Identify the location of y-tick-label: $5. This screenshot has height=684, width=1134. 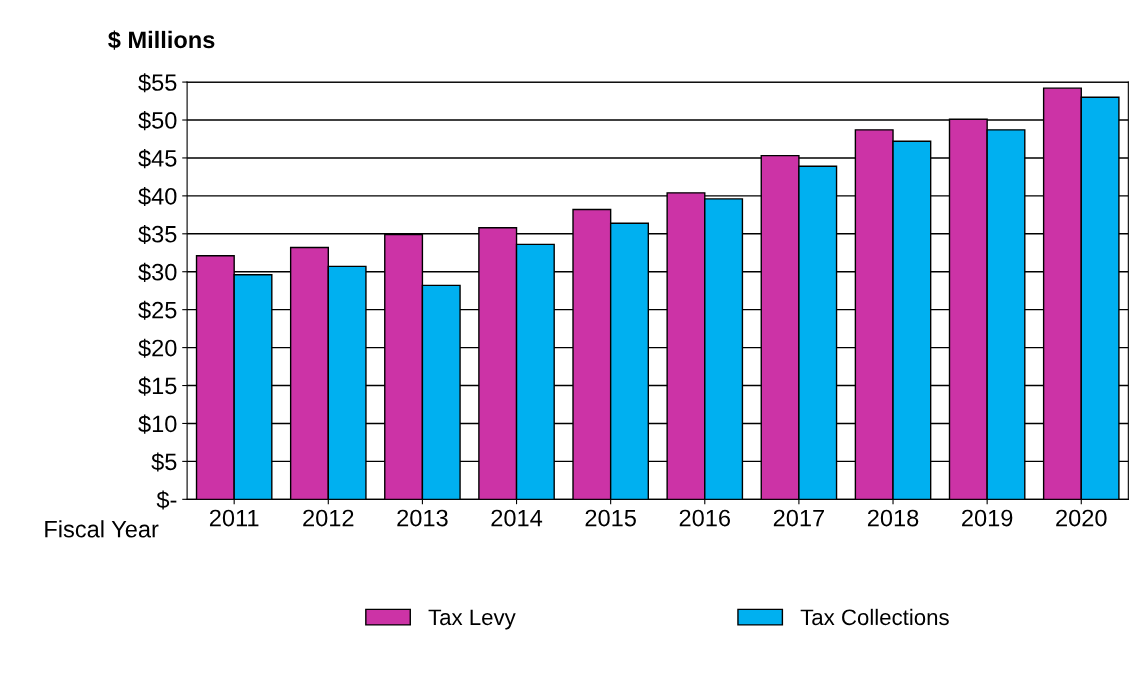
(164, 462).